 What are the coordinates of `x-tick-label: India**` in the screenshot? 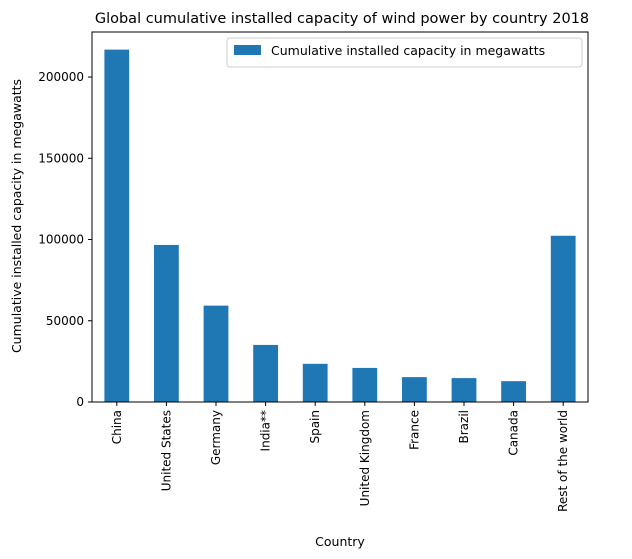 It's located at (266, 430).